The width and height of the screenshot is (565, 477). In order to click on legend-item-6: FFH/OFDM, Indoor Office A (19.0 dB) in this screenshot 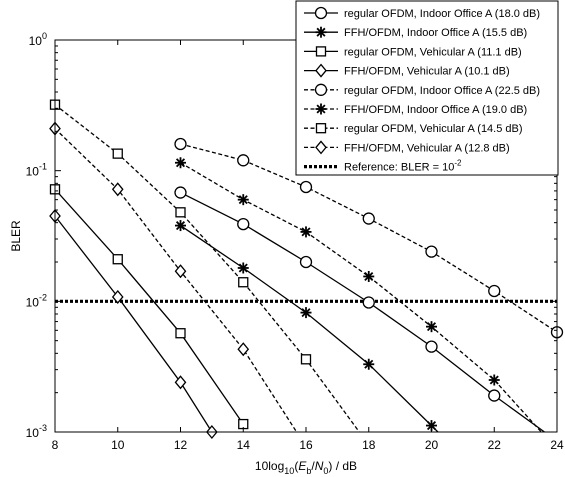, I will do `click(415, 109)`.